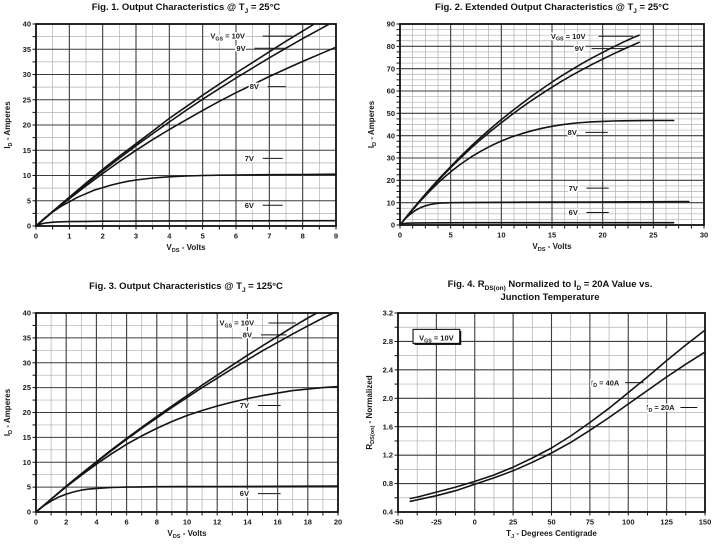 This screenshot has width=716, height=550. Describe the element at coordinates (666, 522) in the screenshot. I see `x-tick-label: 125` at that location.